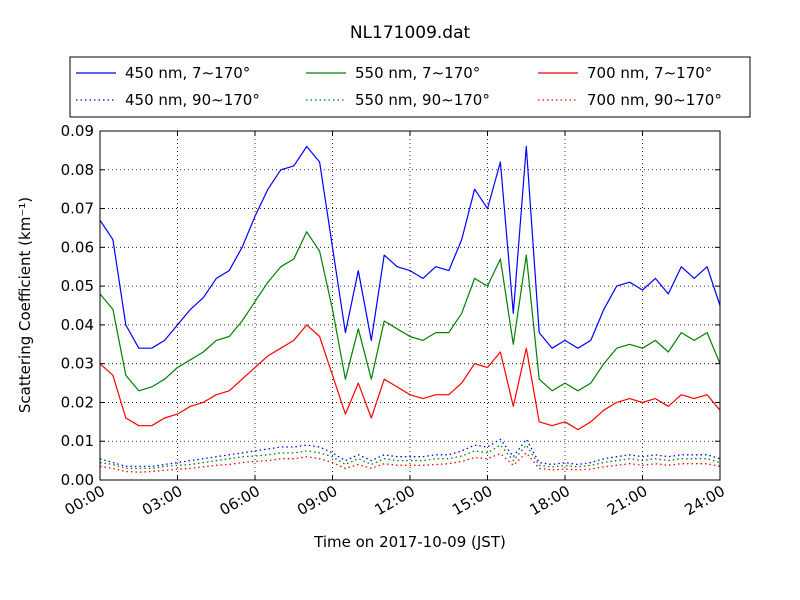 The width and height of the screenshot is (800, 600). What do you see at coordinates (77, 286) in the screenshot?
I see `y-tick-label: 0.05` at bounding box center [77, 286].